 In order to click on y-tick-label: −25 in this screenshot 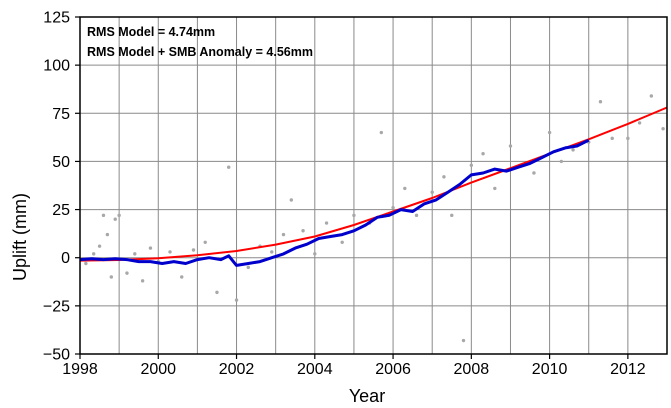, I will do `click(56, 306)`.